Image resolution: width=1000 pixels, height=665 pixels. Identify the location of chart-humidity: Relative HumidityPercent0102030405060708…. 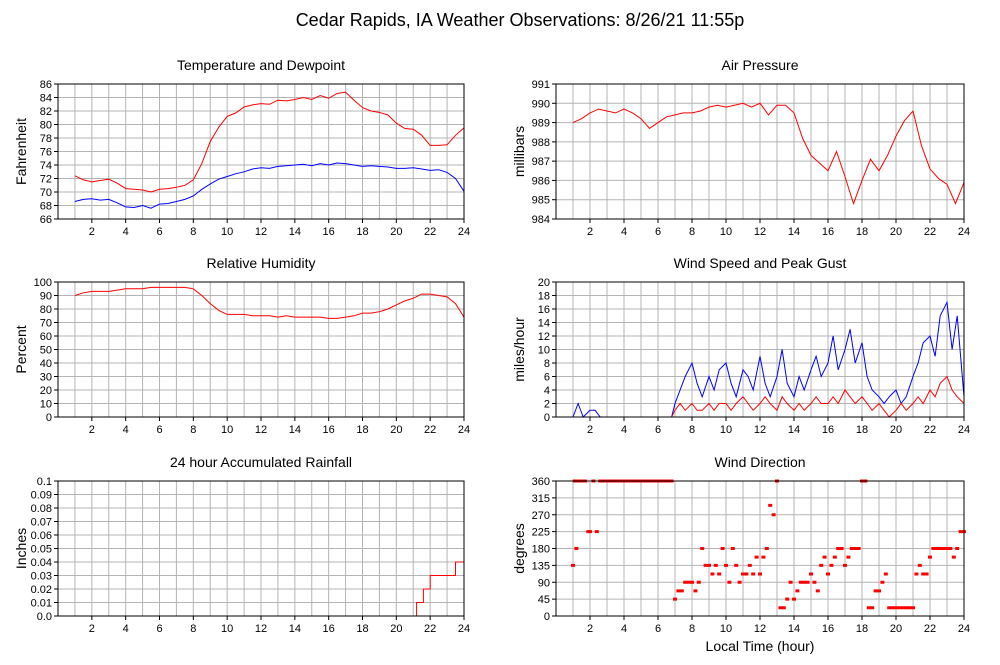
(241, 345).